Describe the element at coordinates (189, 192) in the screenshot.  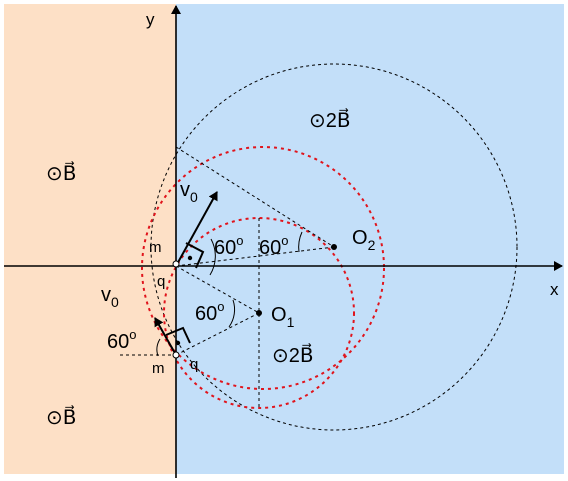
I see `v0-label-upper: v0` at that location.